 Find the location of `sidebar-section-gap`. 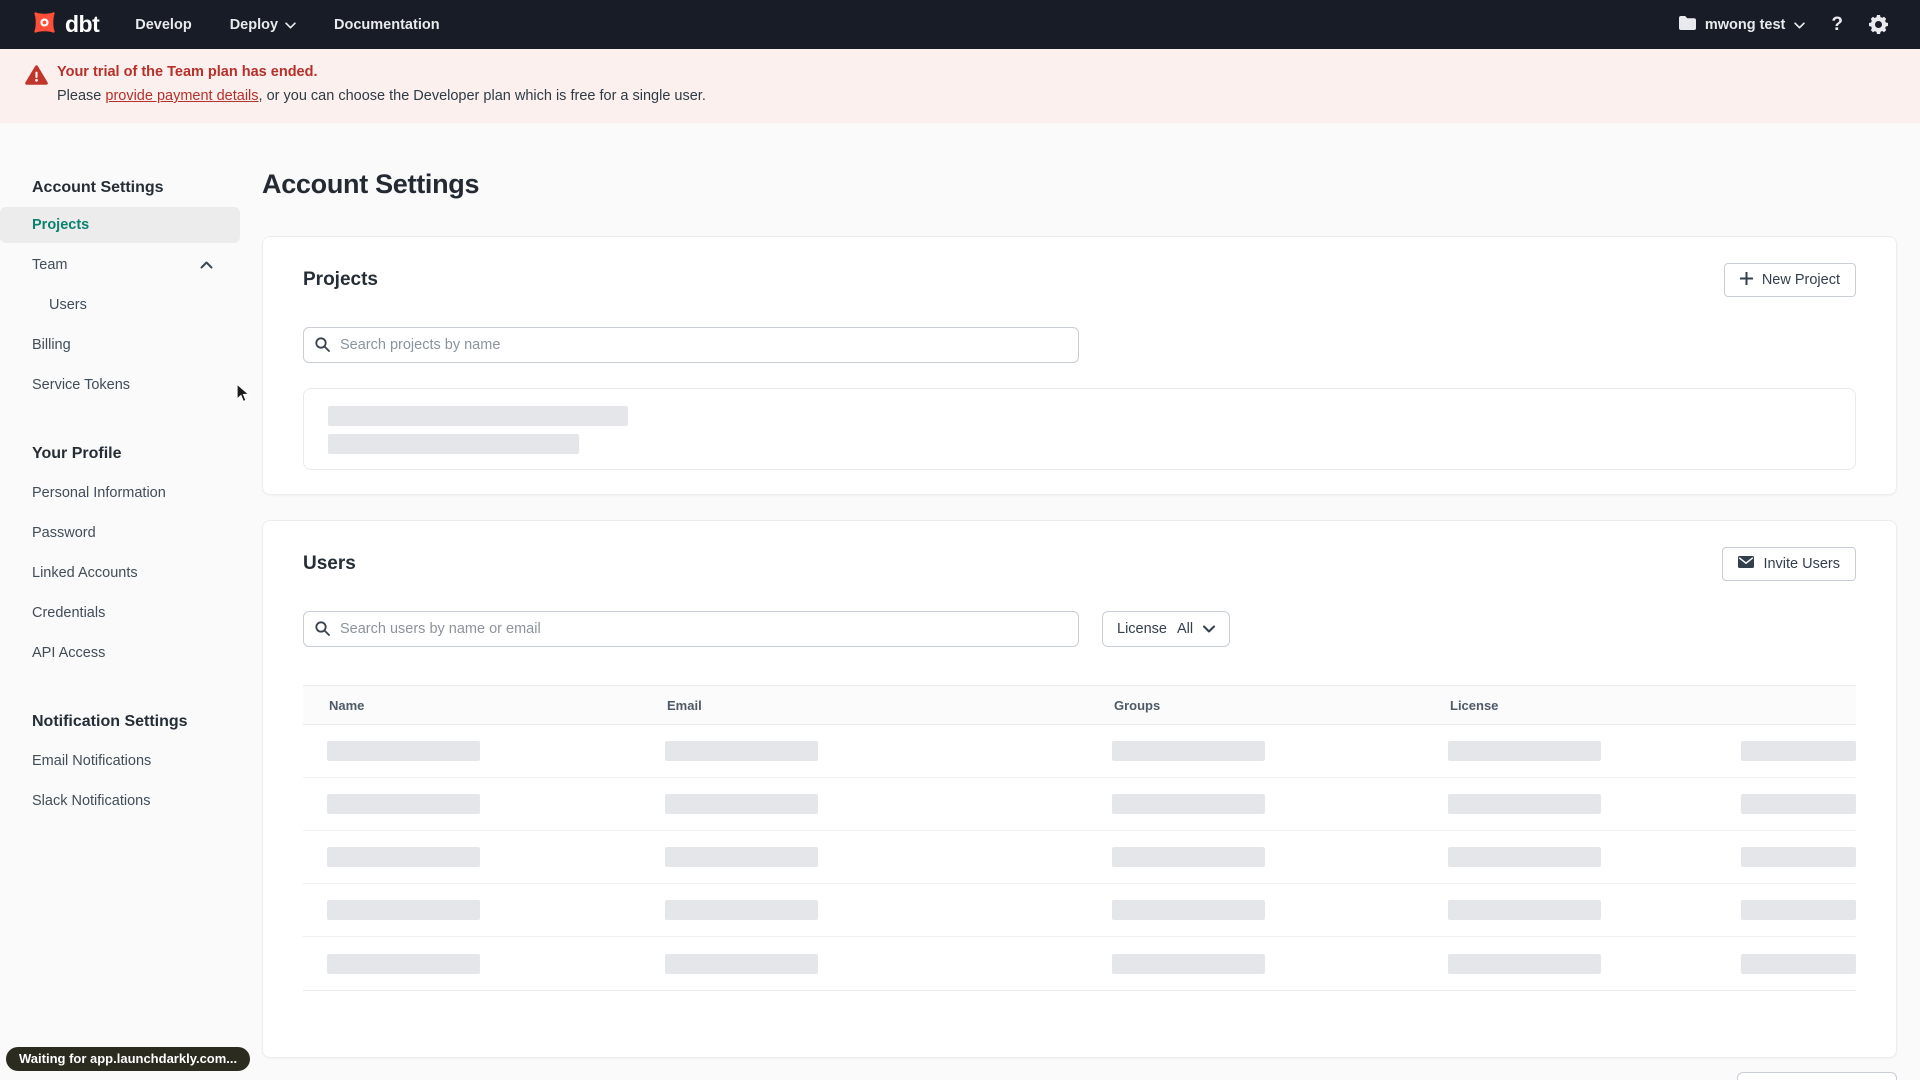

sidebar-section-gap is located at coordinates (120, 693).